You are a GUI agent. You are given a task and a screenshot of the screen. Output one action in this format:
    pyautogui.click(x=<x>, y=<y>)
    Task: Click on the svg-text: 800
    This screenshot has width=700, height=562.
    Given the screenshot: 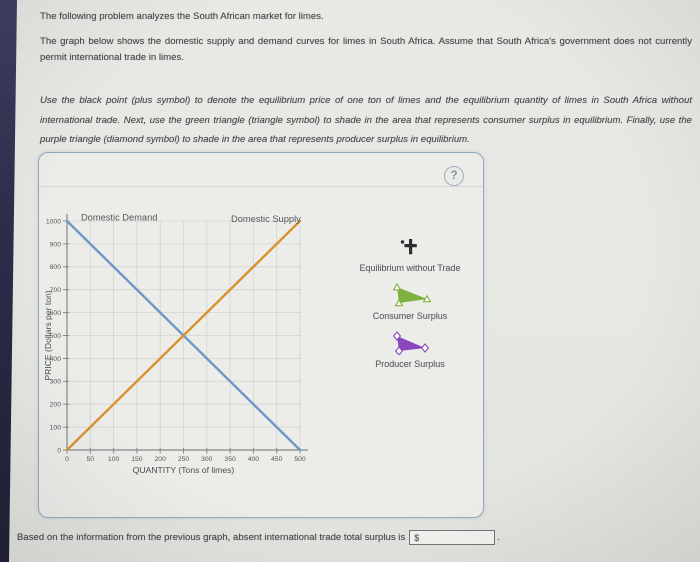 What is the action you would take?
    pyautogui.click(x=56, y=267)
    